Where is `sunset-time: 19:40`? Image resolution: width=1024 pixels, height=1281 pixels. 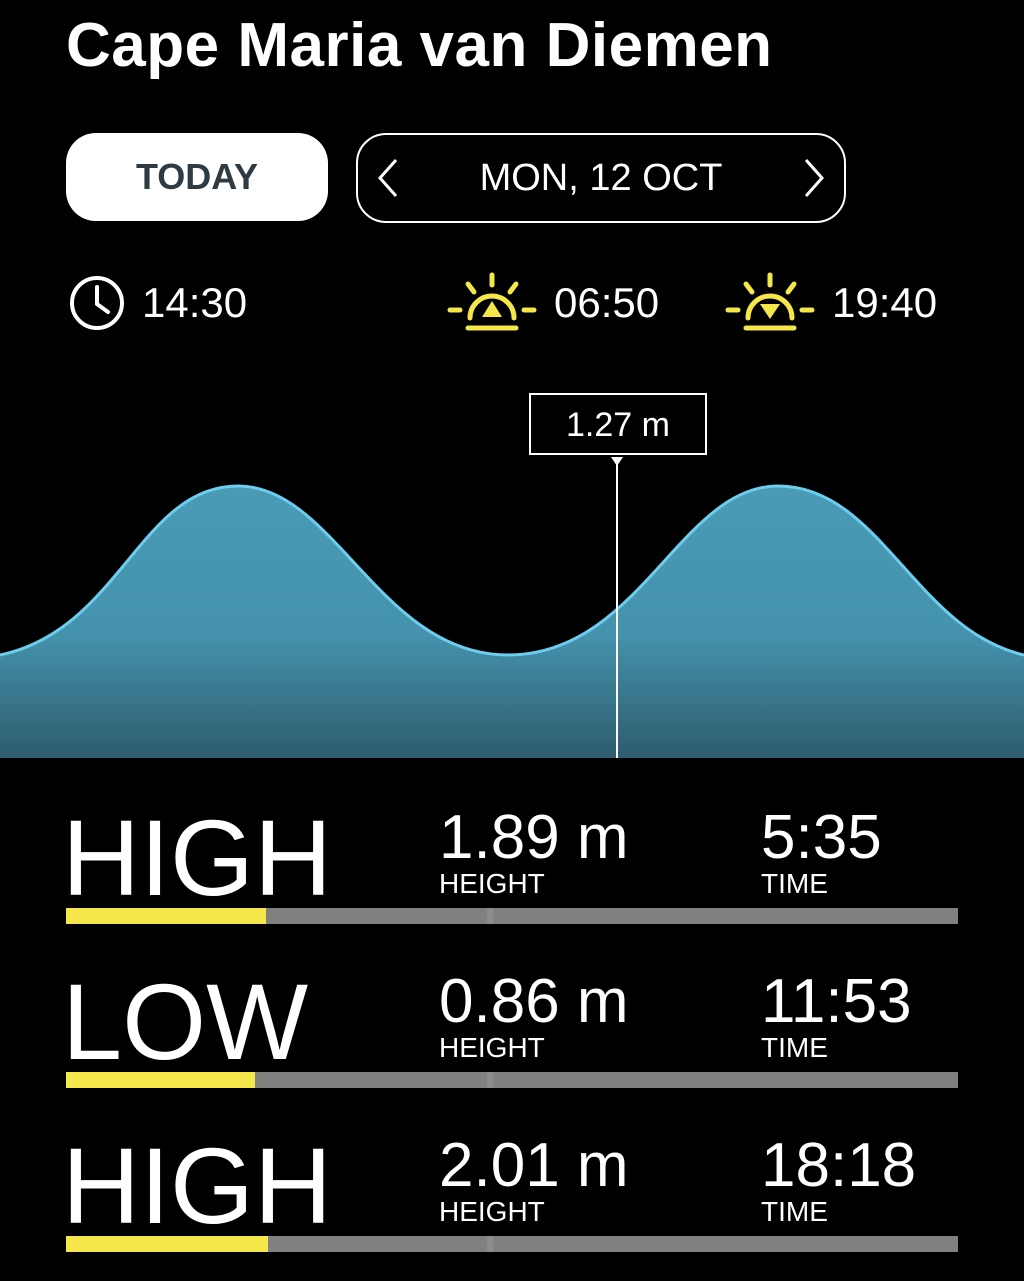 sunset-time: 19:40 is located at coordinates (885, 302).